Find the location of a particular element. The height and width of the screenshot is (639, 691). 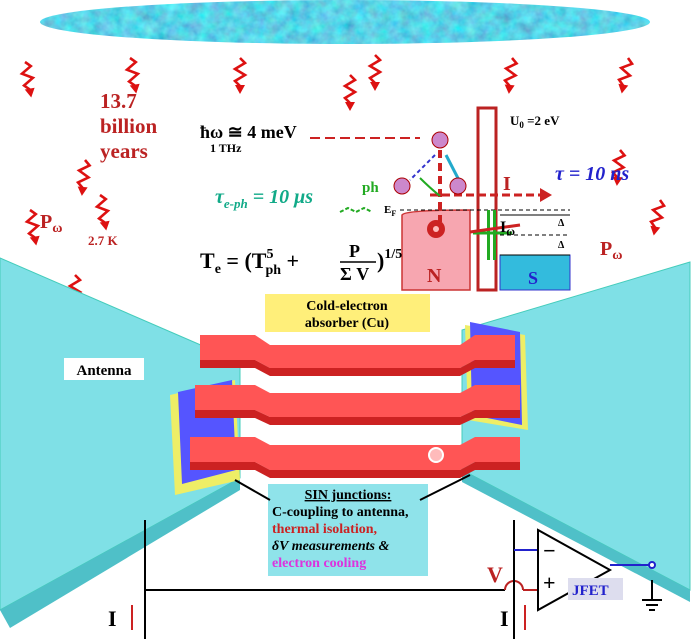

sup: 5 is located at coordinates (269, 254).